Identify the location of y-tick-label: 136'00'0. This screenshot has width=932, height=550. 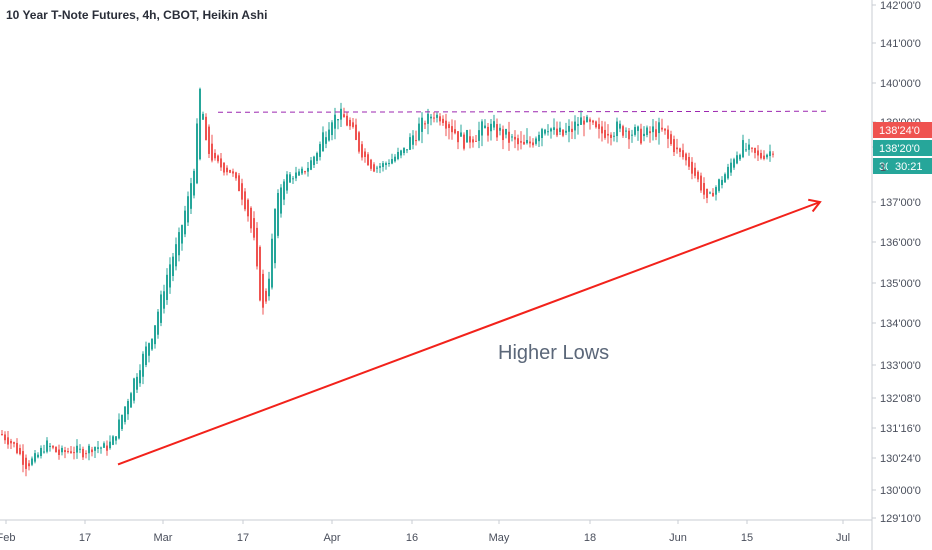
(900, 243).